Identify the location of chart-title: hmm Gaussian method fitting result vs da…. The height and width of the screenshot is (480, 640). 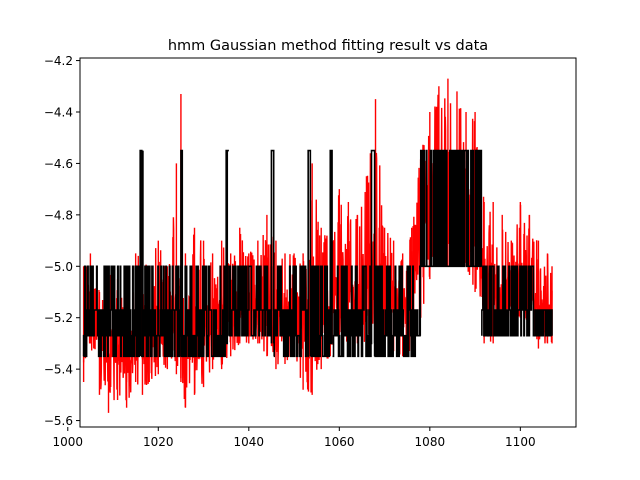
(328, 46).